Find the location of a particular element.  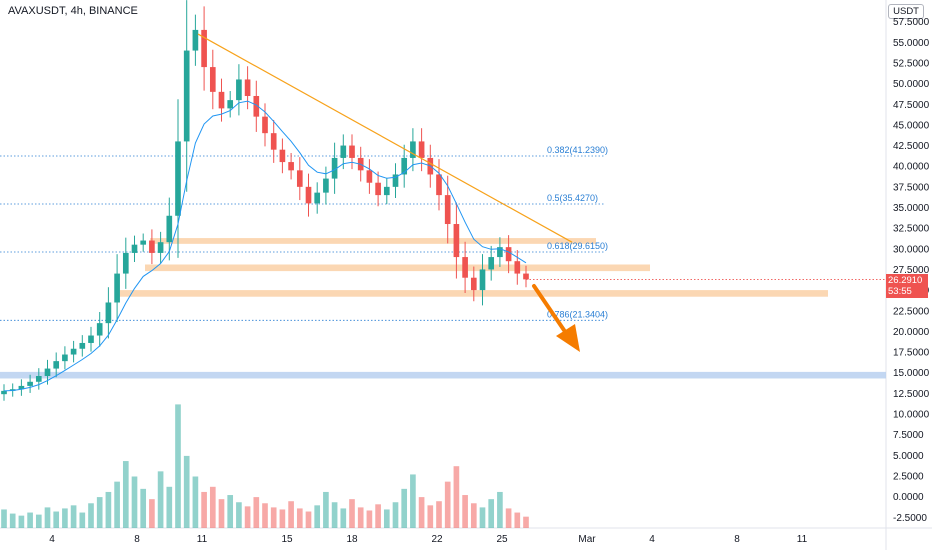

x-tick-label: 4 is located at coordinates (52, 539).